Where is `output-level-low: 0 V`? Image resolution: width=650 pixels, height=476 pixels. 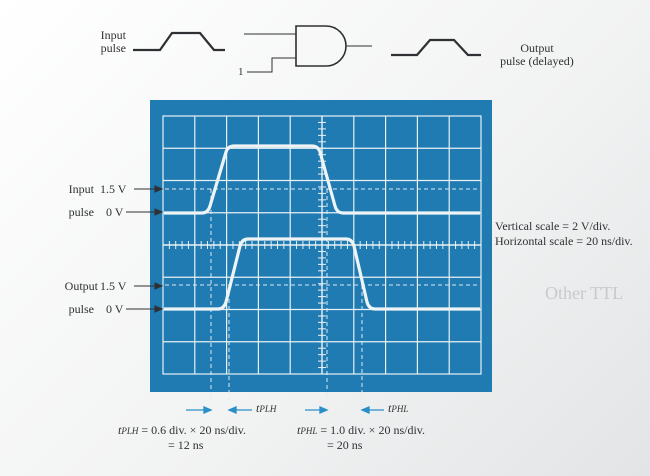
output-level-low: 0 V is located at coordinates (115, 309).